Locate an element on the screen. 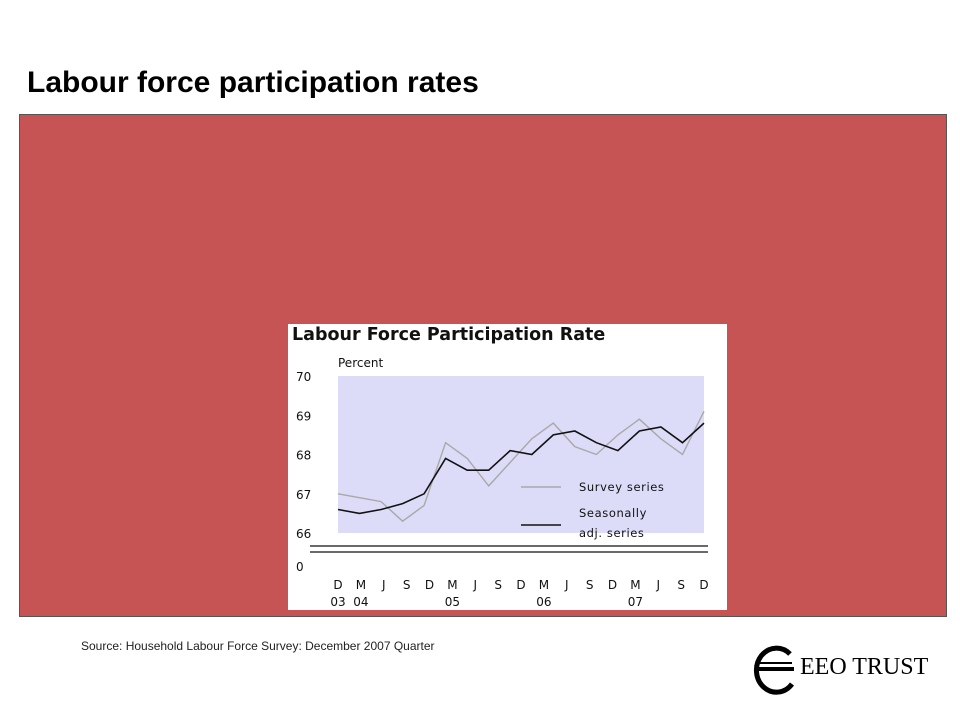 This screenshot has height=720, width=960. series-line-seasonally-adjusted is located at coordinates (521, 468).